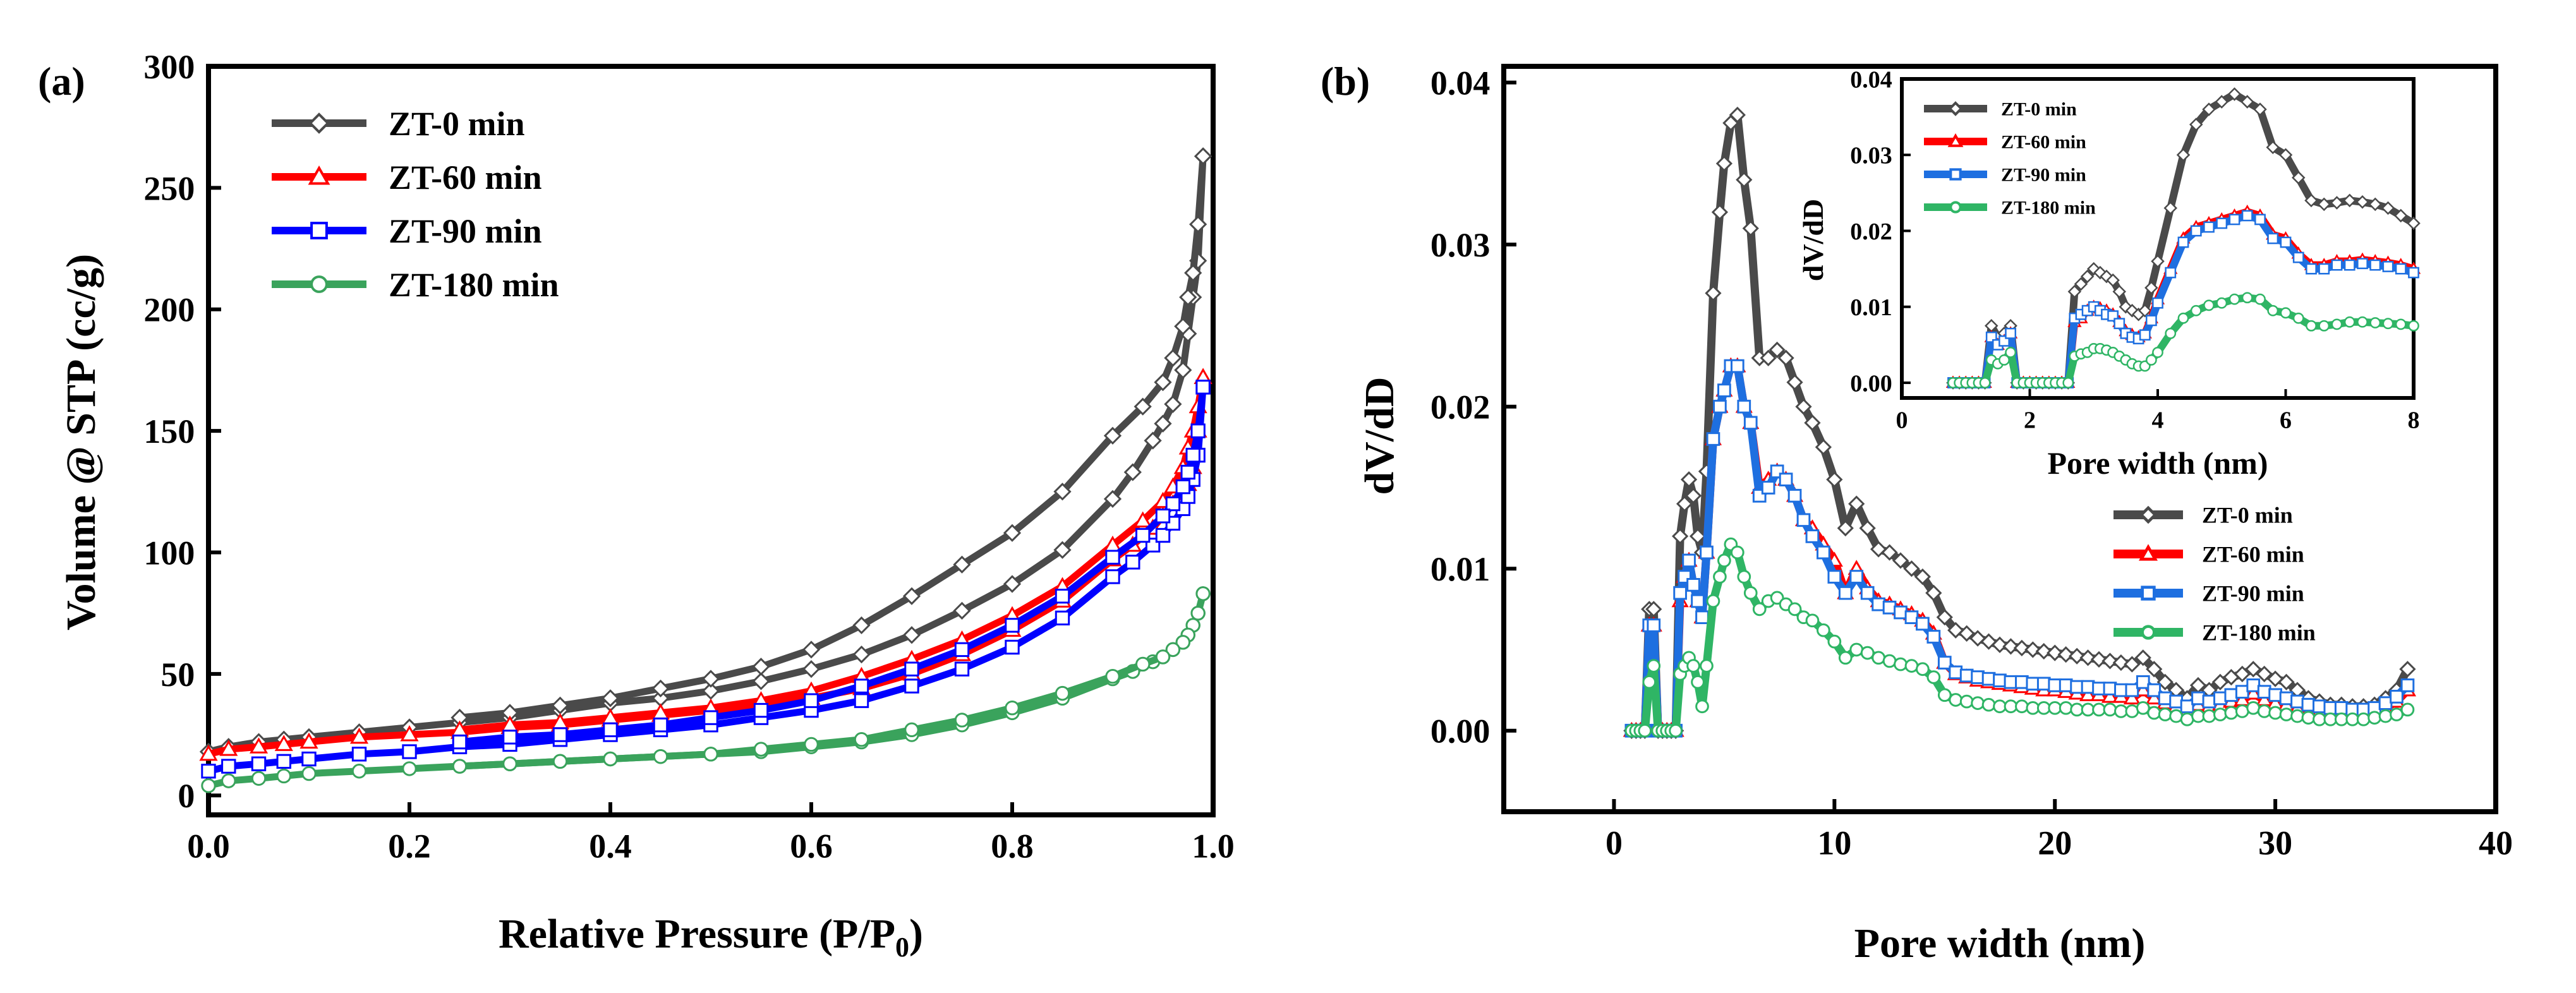  I want to click on x-tick-label: 0.2, so click(409, 846).